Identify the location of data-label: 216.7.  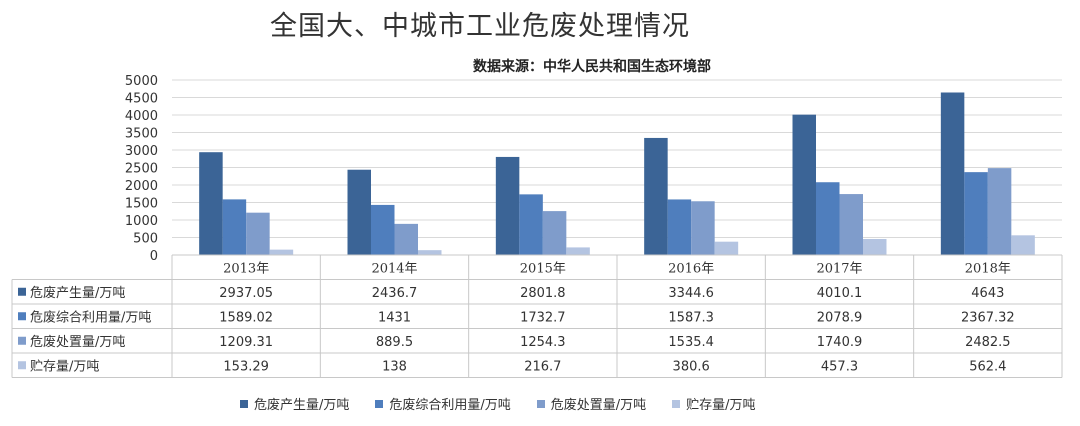
(542, 366).